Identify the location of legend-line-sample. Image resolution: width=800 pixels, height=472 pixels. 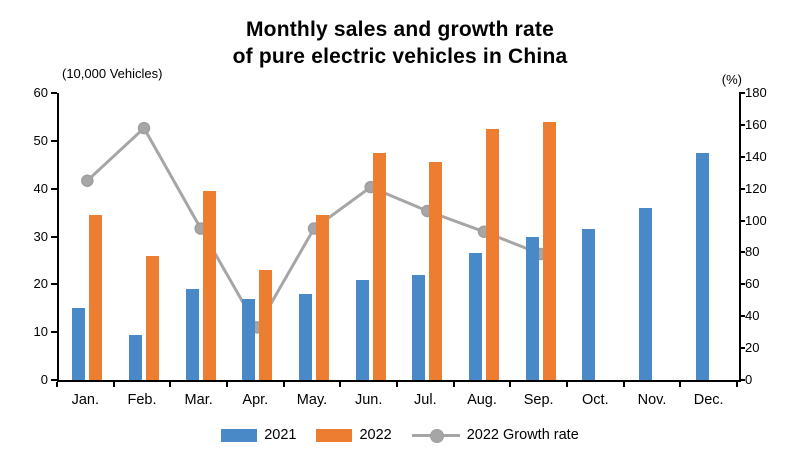
(435, 435).